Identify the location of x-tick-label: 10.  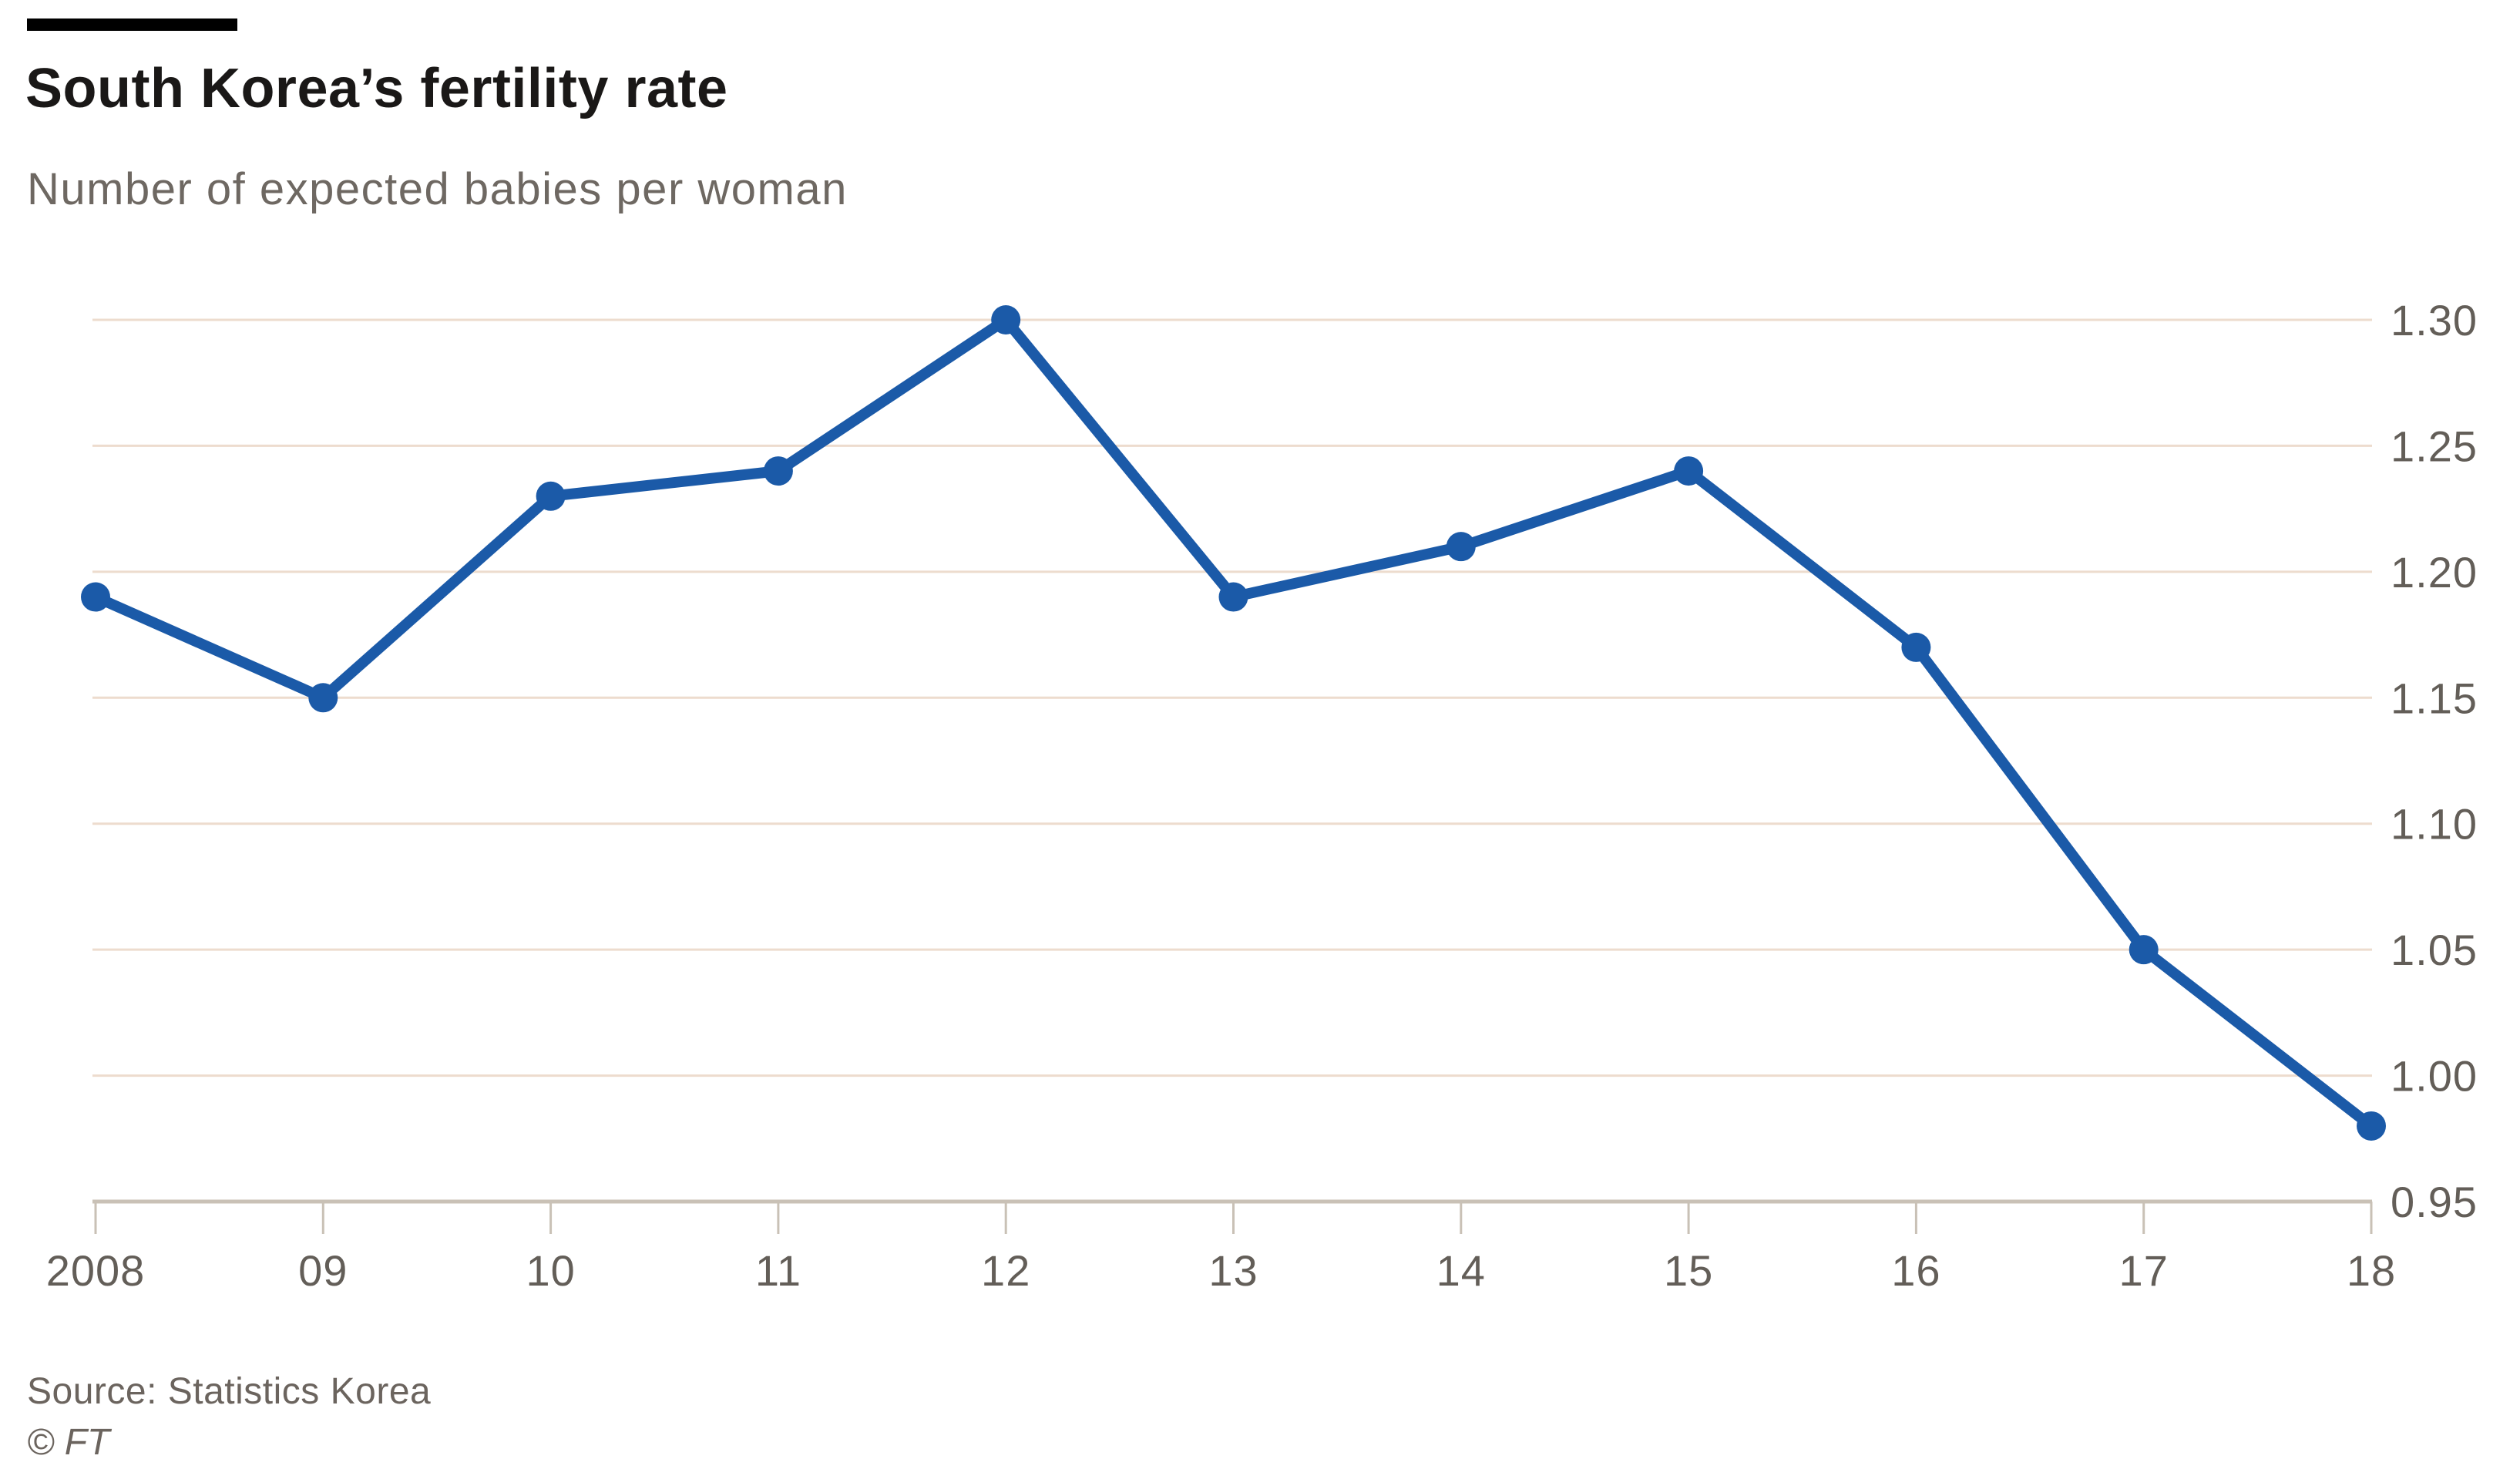
(551, 1270).